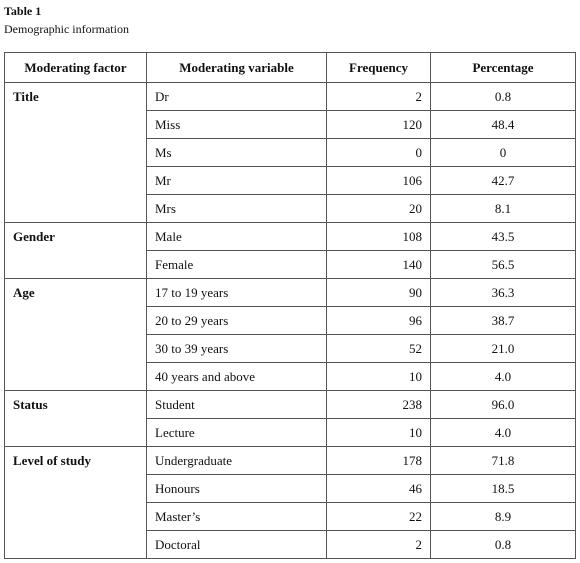 The height and width of the screenshot is (563, 580). Describe the element at coordinates (236, 432) in the screenshot. I see `variable-cell: Lecture` at that location.